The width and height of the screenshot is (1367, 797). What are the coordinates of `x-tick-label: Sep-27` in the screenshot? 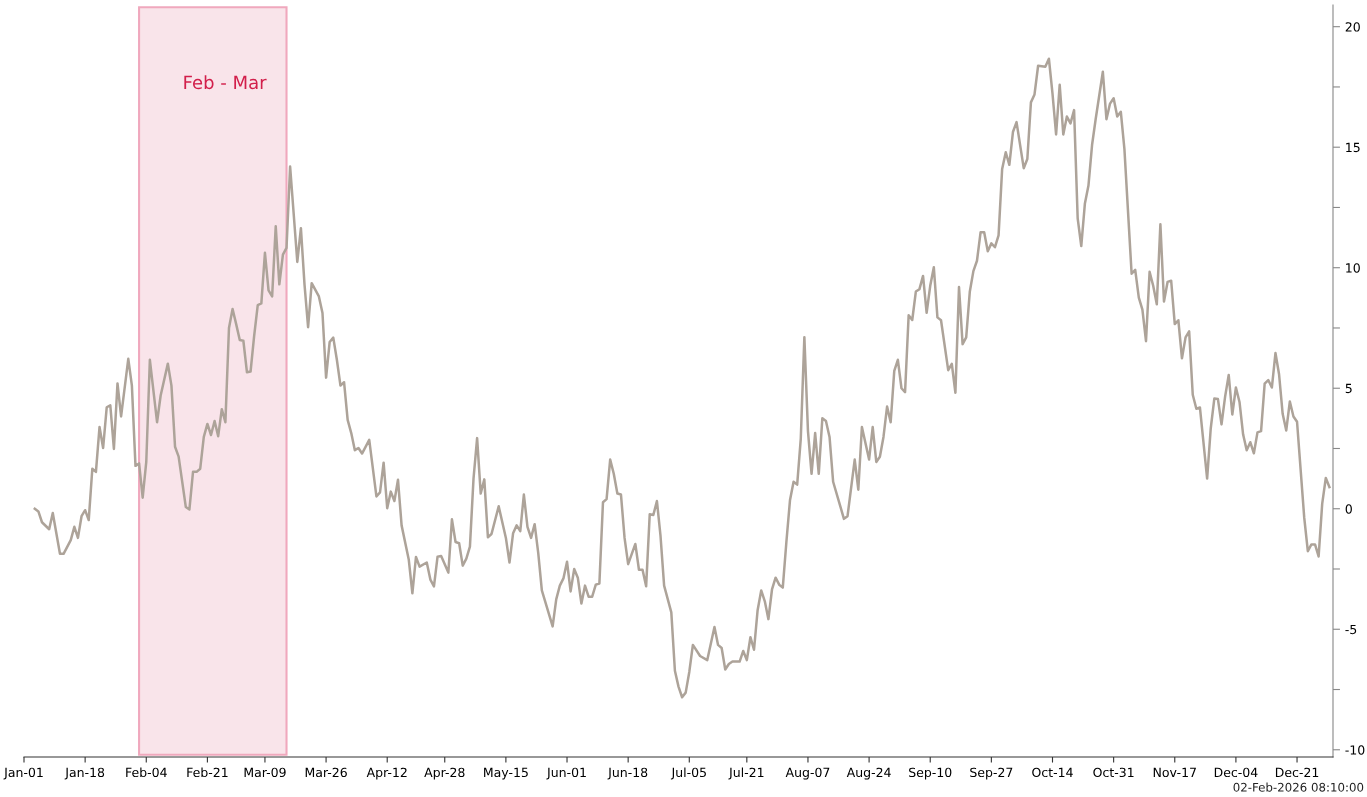 It's located at (991, 773).